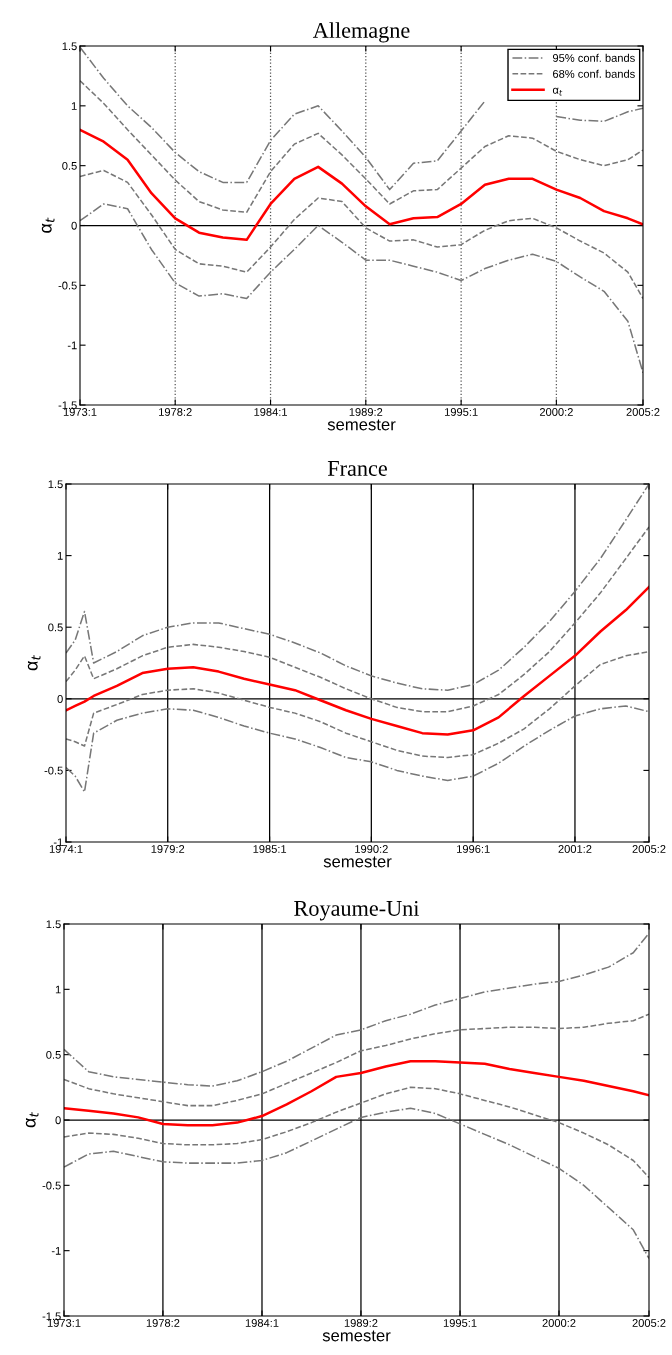 The height and width of the screenshot is (1355, 672). What do you see at coordinates (575, 849) in the screenshot?
I see `x-tick-label: 2001:2` at bounding box center [575, 849].